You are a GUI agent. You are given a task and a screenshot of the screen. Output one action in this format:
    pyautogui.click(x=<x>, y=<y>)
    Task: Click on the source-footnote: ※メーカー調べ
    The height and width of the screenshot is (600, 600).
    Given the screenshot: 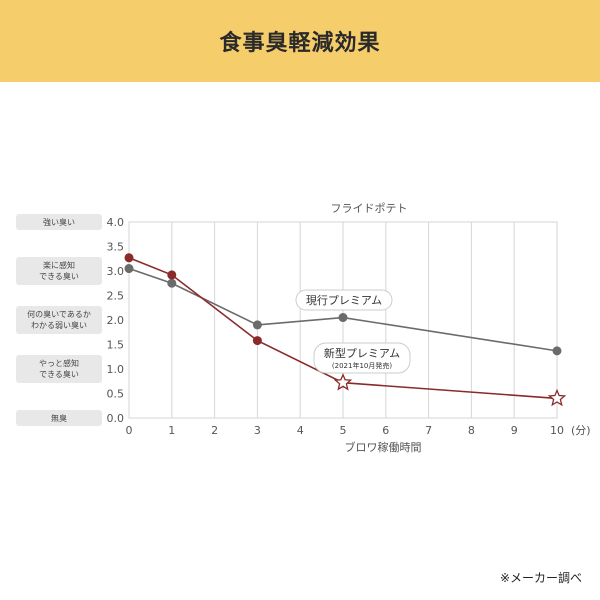 What is the action you would take?
    pyautogui.click(x=540, y=578)
    